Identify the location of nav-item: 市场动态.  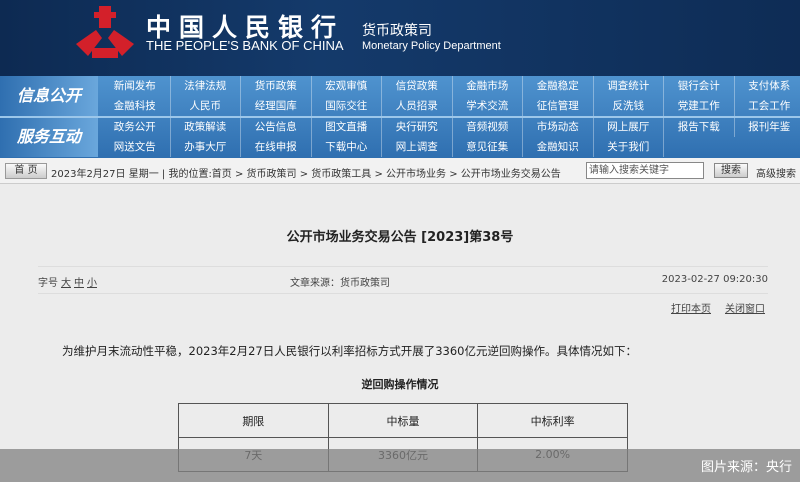
(558, 127).